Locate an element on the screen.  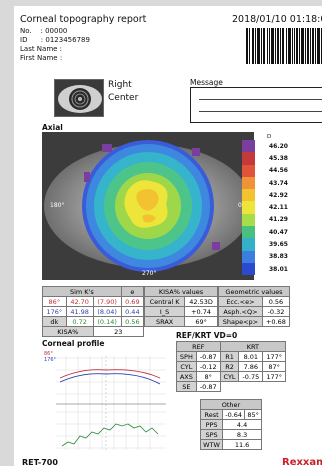
geometric-header: Geometric values is located at coordinates (254, 291).